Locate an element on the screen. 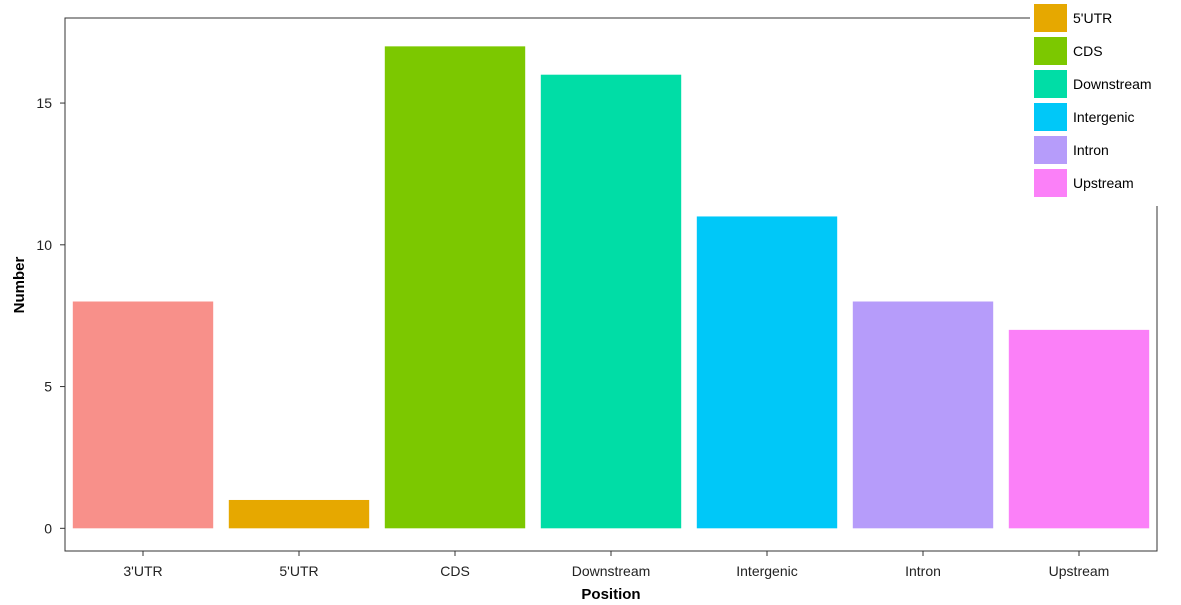 Image resolution: width=1181 pixels, height=605 pixels. legend-label: Downstream is located at coordinates (1112, 84).